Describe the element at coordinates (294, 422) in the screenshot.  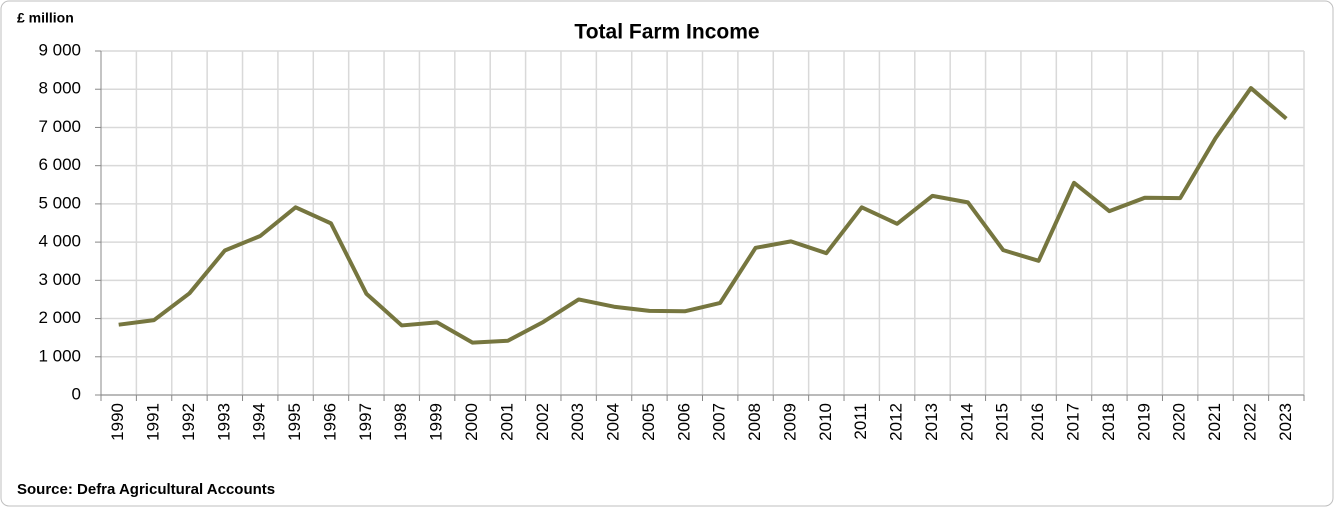
I see `x-tick-label: 1995` at that location.